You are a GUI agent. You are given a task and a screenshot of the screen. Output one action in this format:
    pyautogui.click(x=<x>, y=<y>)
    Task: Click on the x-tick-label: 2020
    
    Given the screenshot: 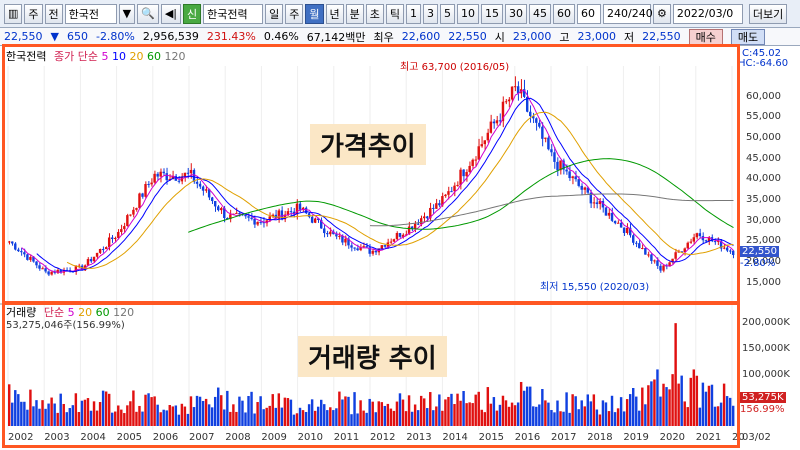 What is the action you would take?
    pyautogui.click(x=672, y=437)
    